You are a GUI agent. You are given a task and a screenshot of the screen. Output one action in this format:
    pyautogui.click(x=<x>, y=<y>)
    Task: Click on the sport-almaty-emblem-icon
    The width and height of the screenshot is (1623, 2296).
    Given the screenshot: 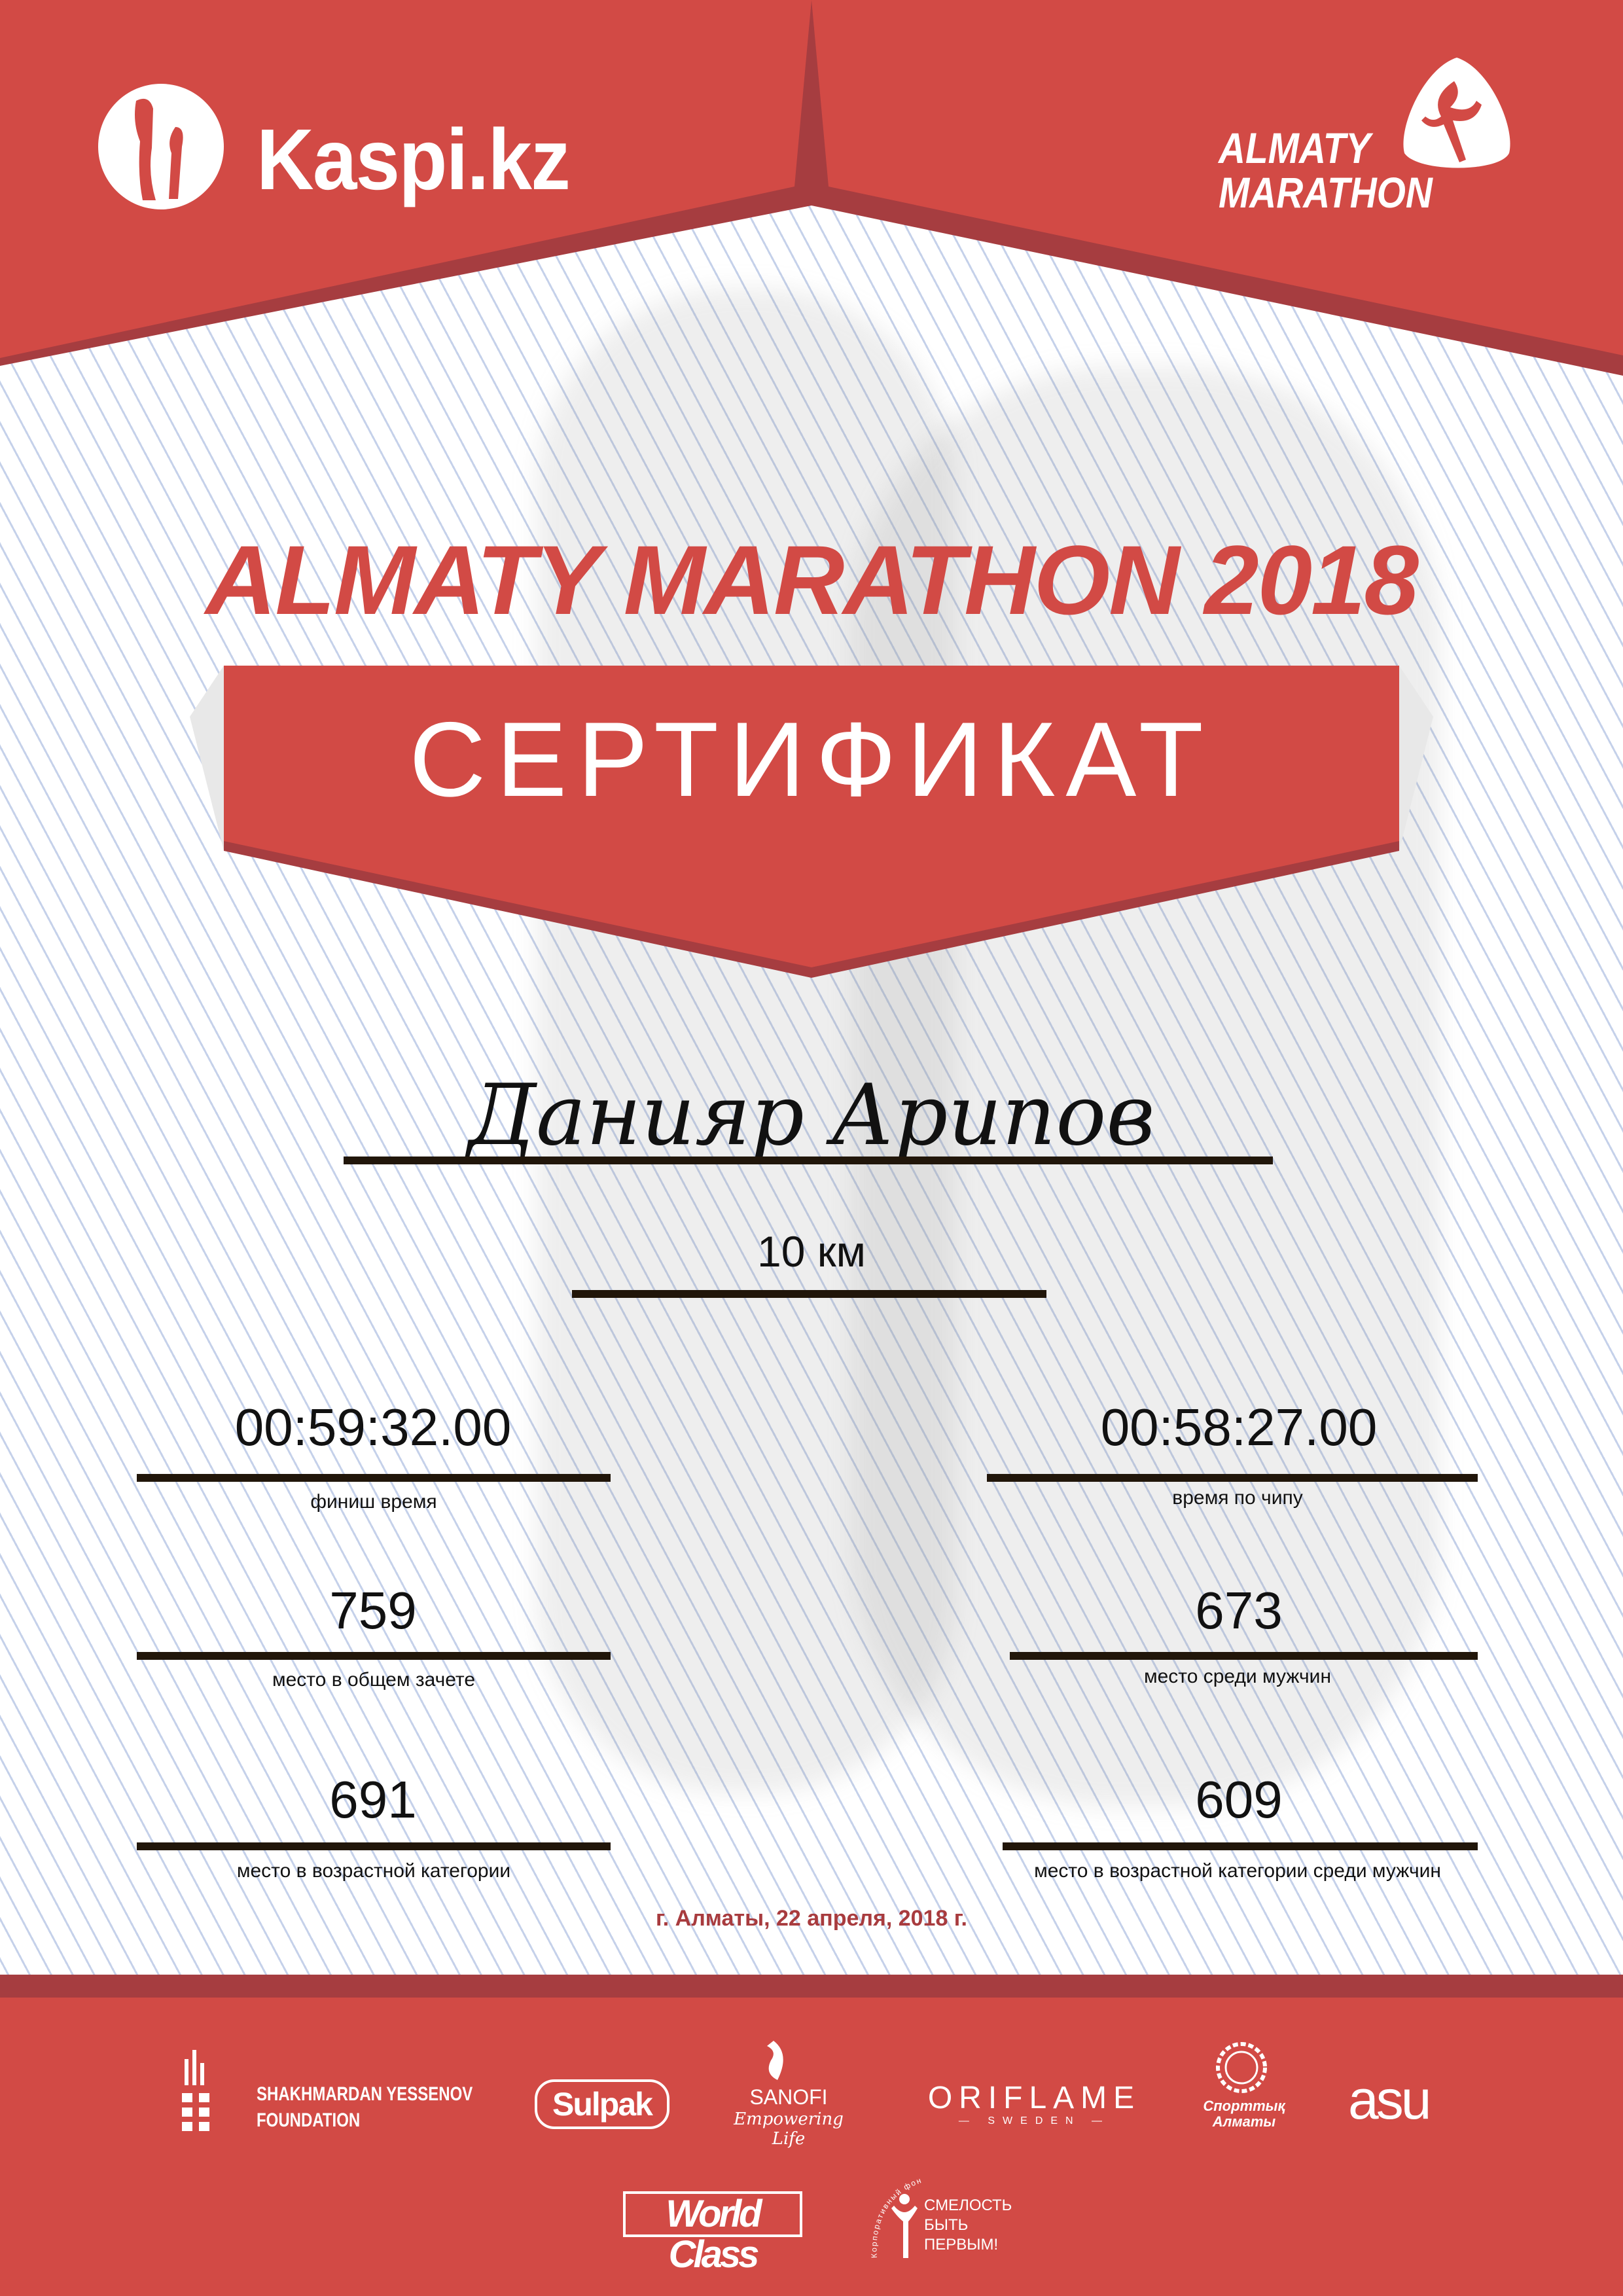 What is the action you would take?
    pyautogui.click(x=1241, y=2067)
    